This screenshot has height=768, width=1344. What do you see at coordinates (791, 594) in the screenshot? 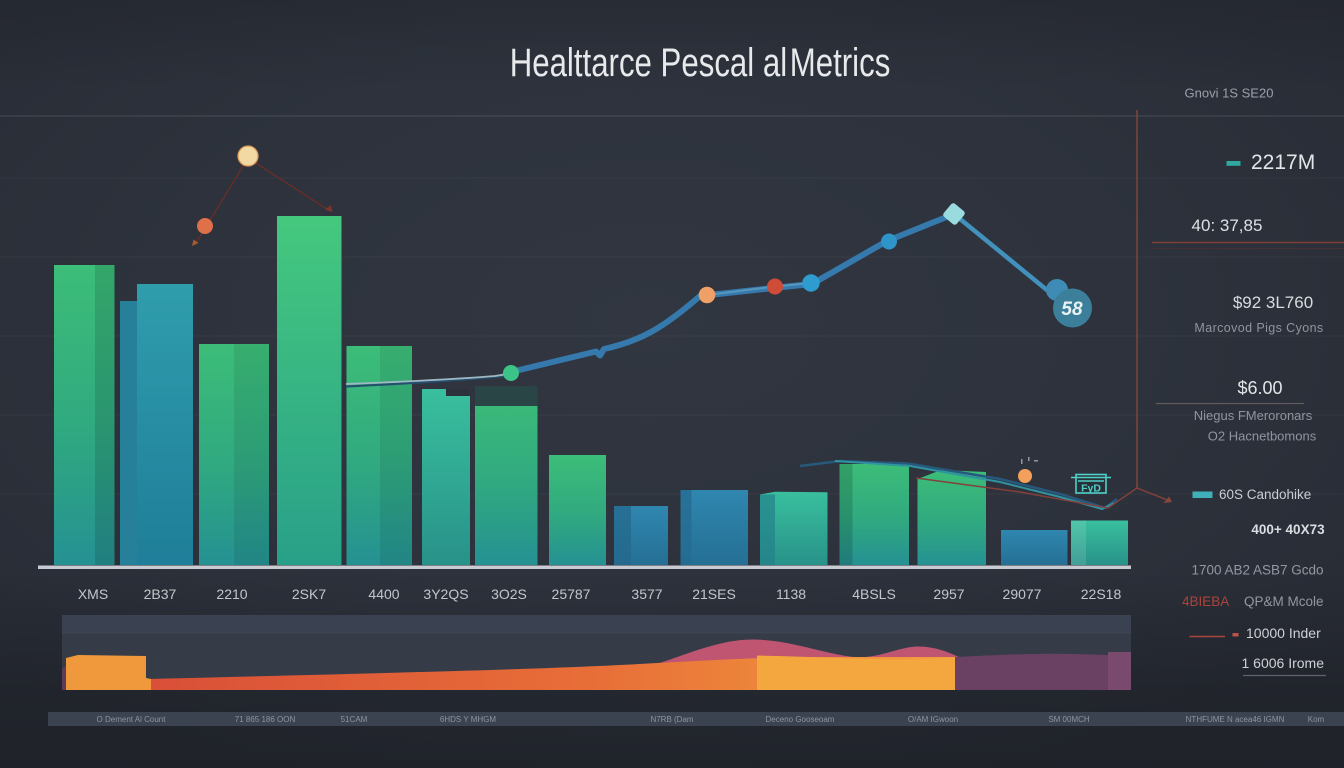
I see `svg-text: 1138` at bounding box center [791, 594].